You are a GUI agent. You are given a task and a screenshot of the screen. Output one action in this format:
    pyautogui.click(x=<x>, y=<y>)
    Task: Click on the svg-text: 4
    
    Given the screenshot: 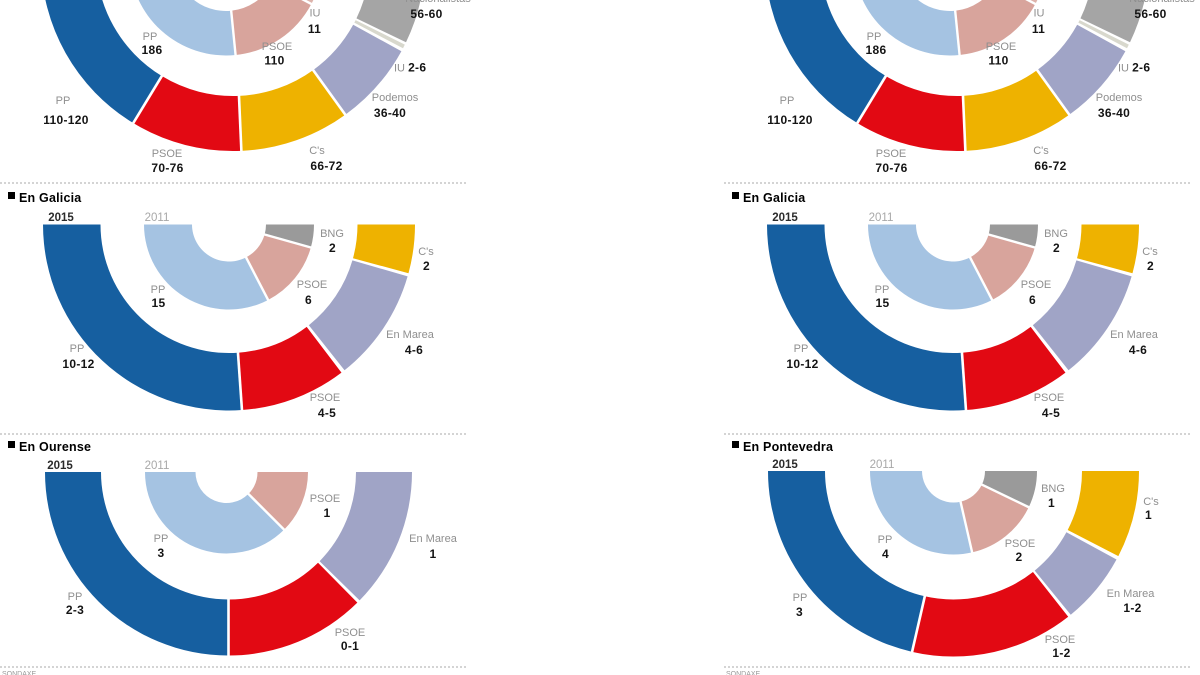 What is the action you would take?
    pyautogui.click(x=885, y=554)
    